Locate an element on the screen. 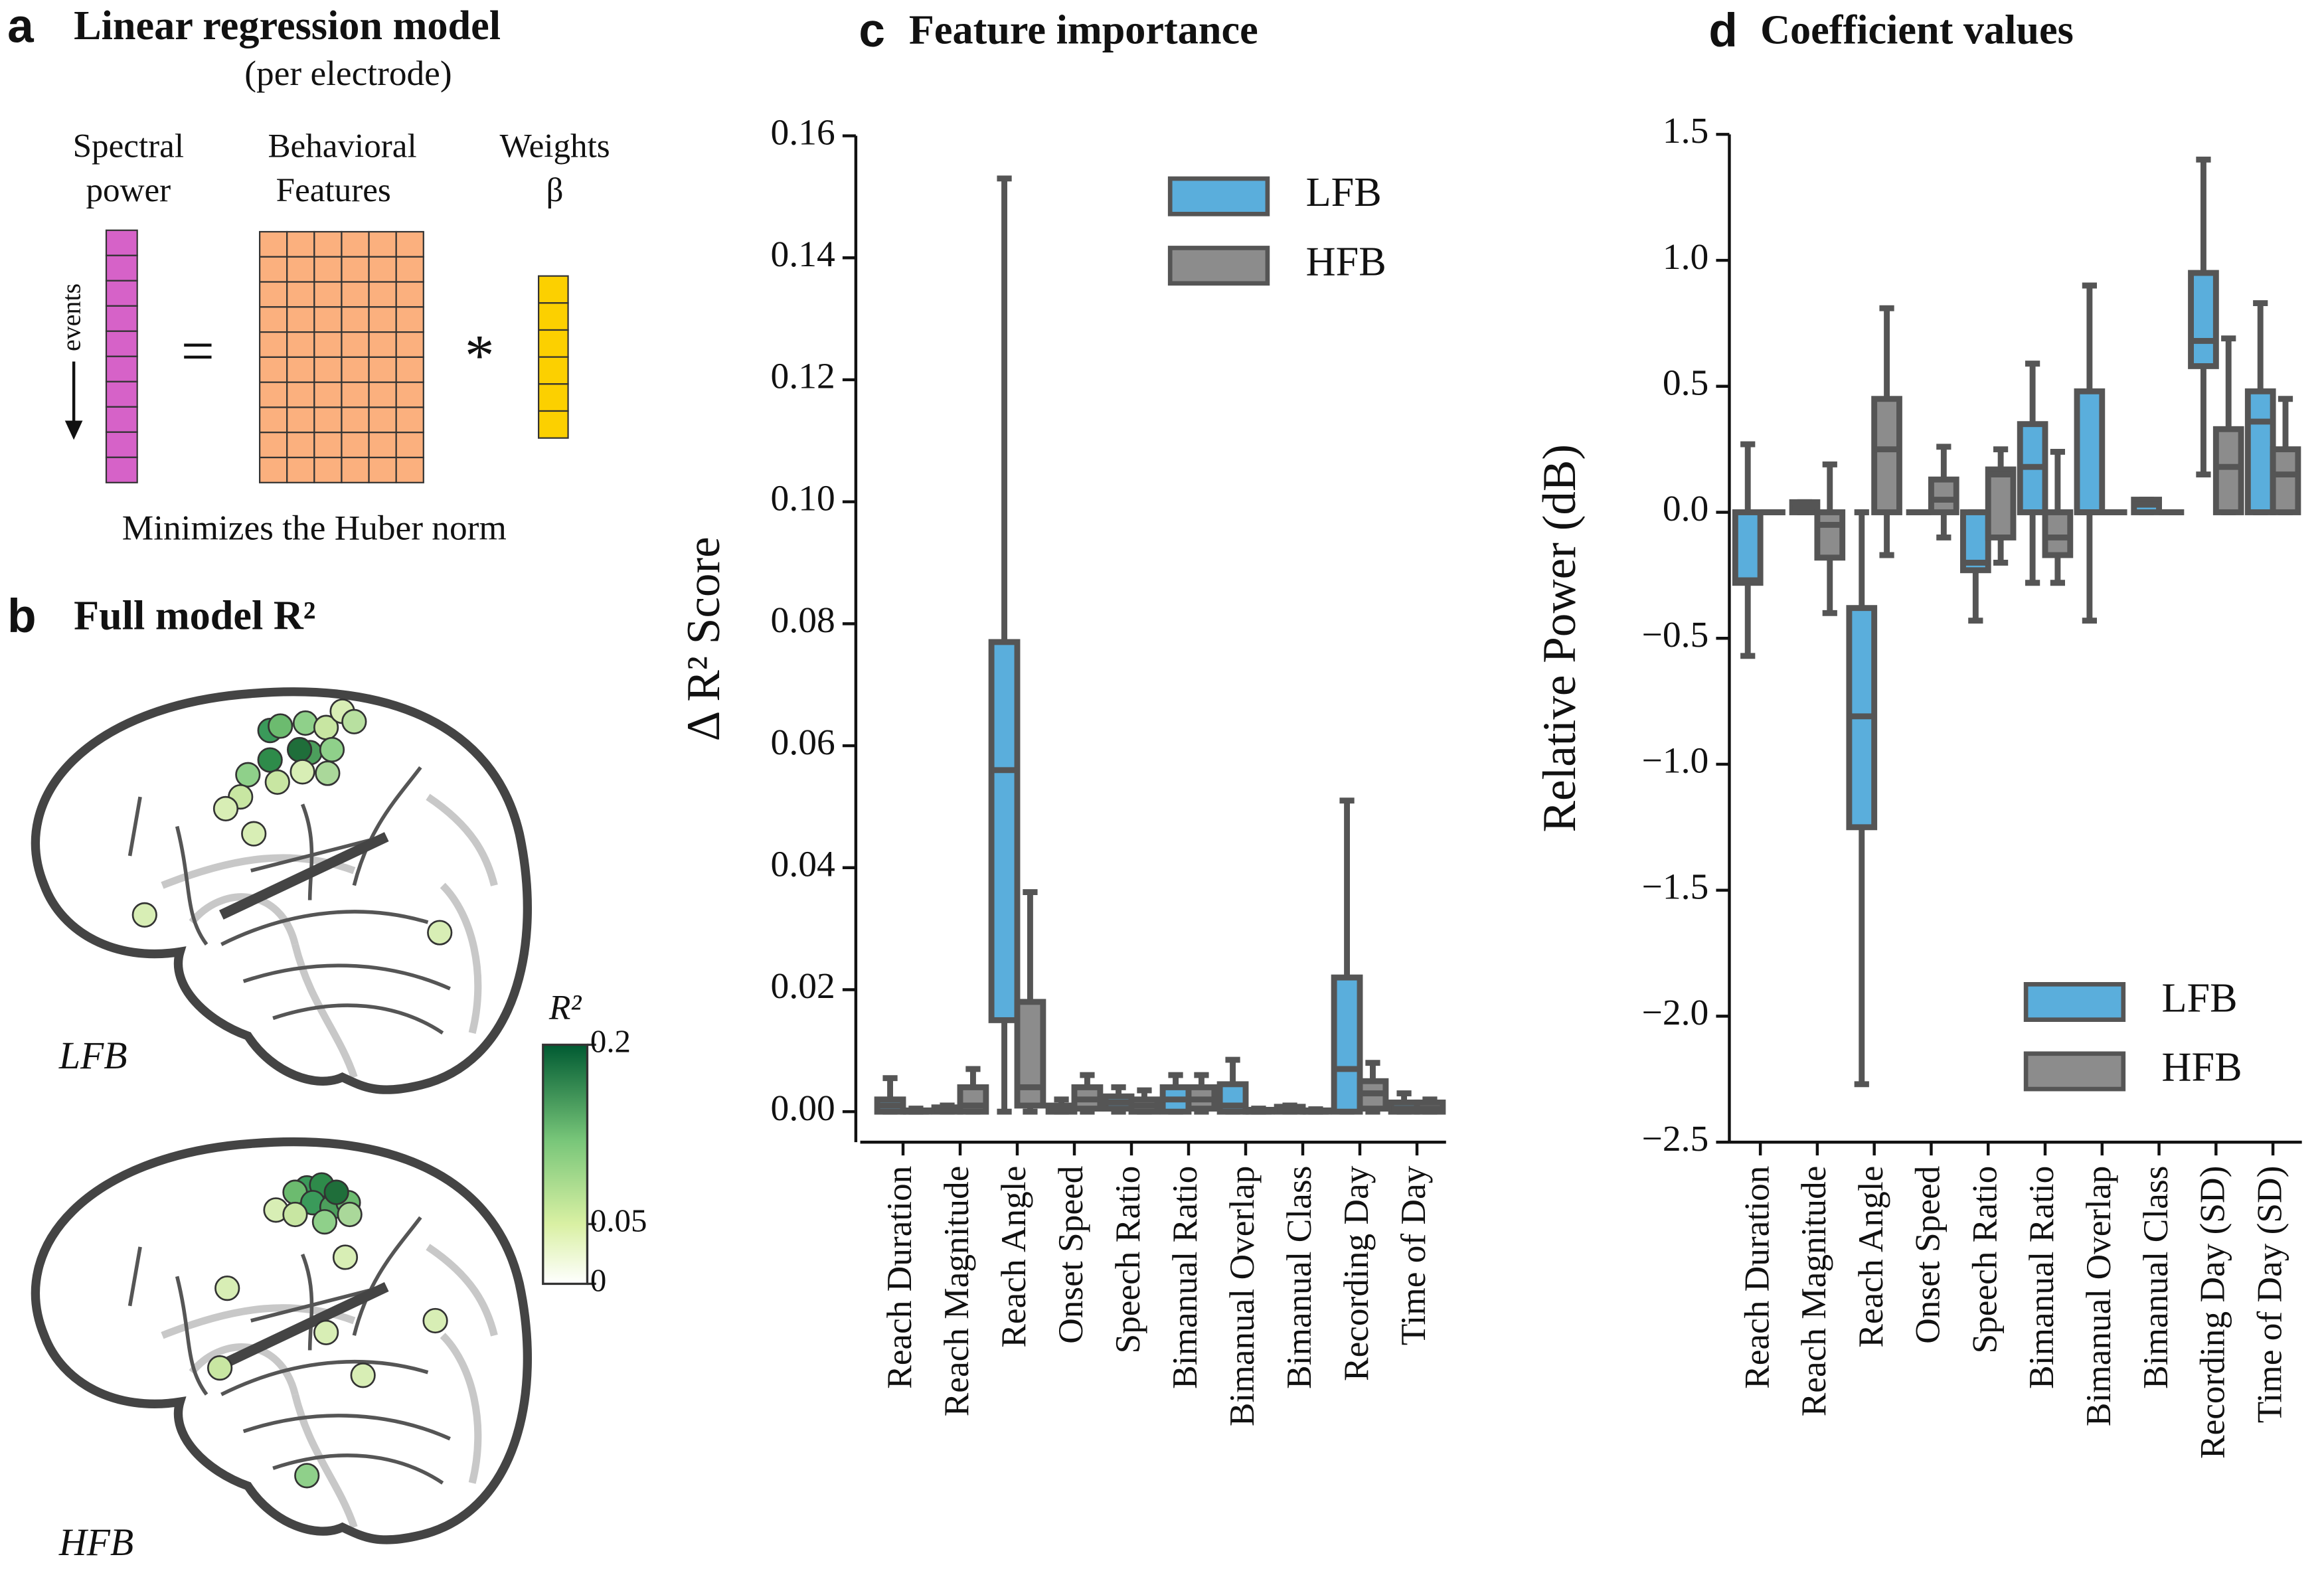 The width and height of the screenshot is (2324, 1579). y-tick-label: −0.5 is located at coordinates (1675, 634).